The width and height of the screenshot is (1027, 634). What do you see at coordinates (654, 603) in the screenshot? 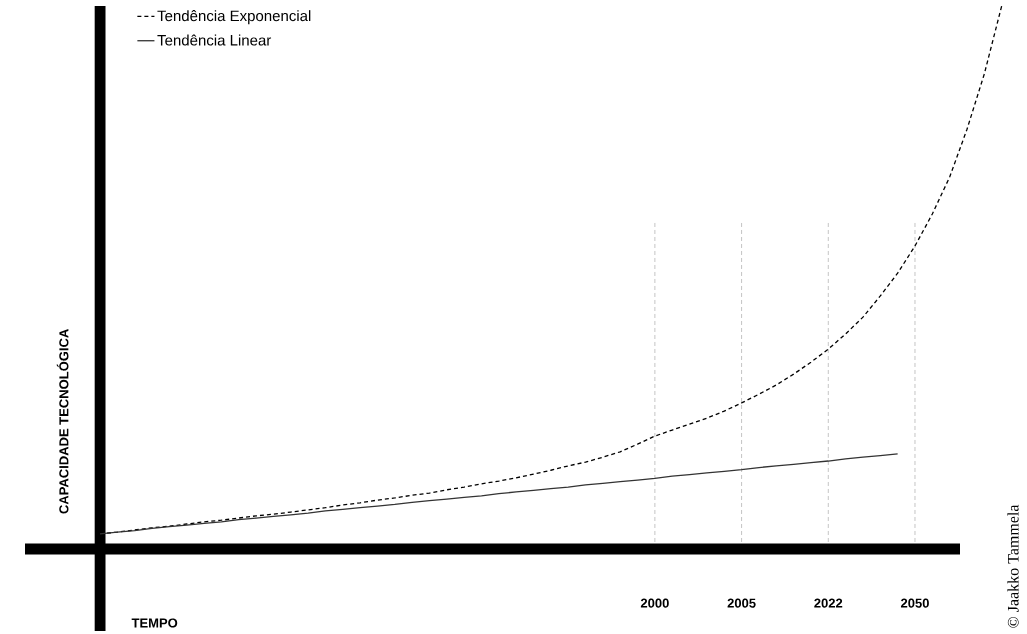
I see `x-tick-label: 2000` at bounding box center [654, 603].